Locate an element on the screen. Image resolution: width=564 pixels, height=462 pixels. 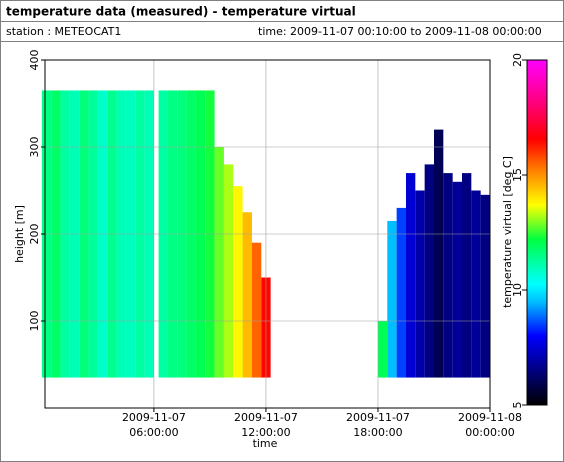
colorbar-tick-label: 5 is located at coordinates (517, 405).